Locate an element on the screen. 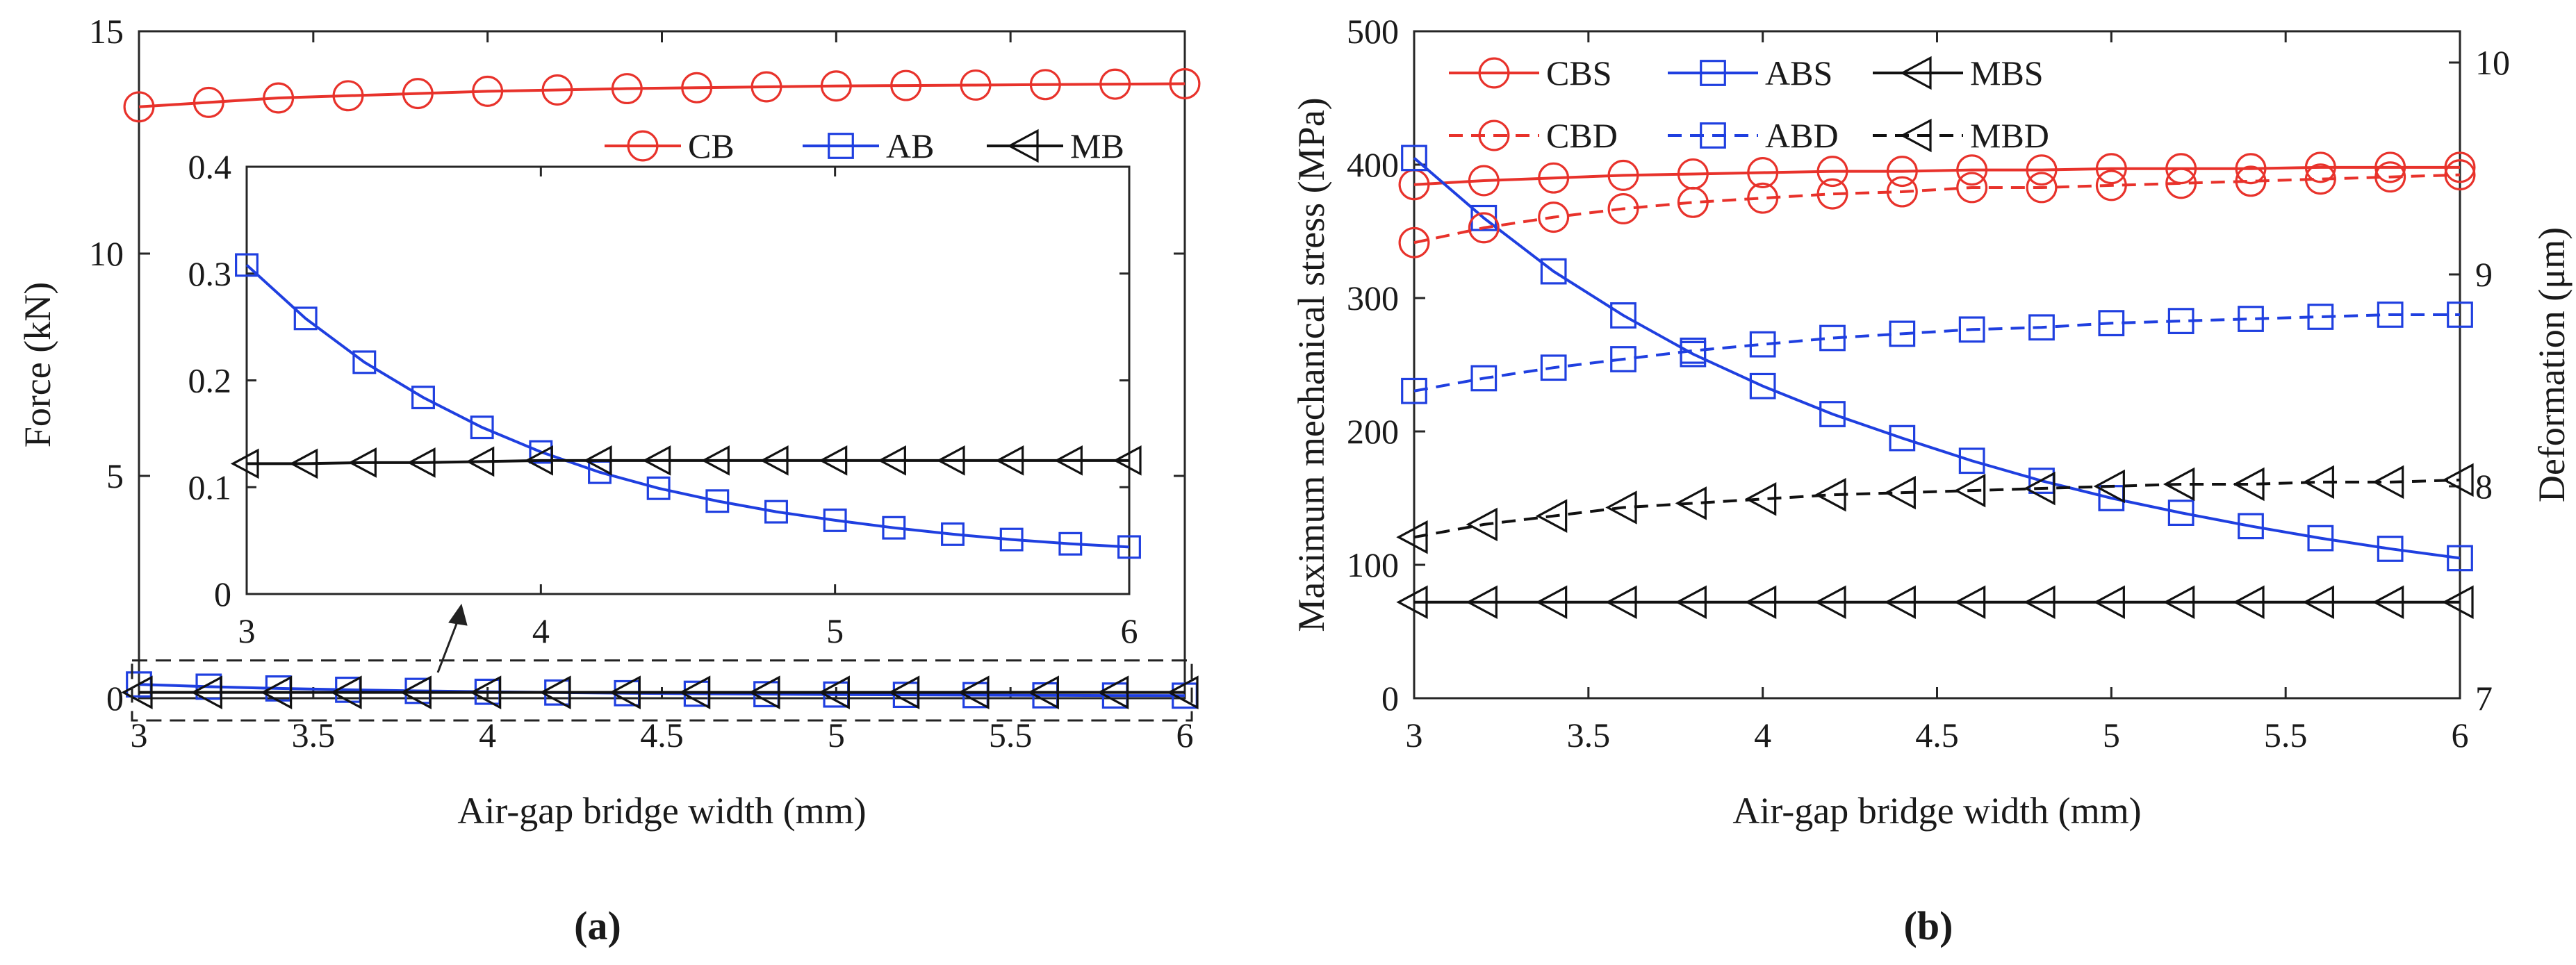 The height and width of the screenshot is (965, 2576). panel-a-ylabel: Force (kN) is located at coordinates (37, 364).